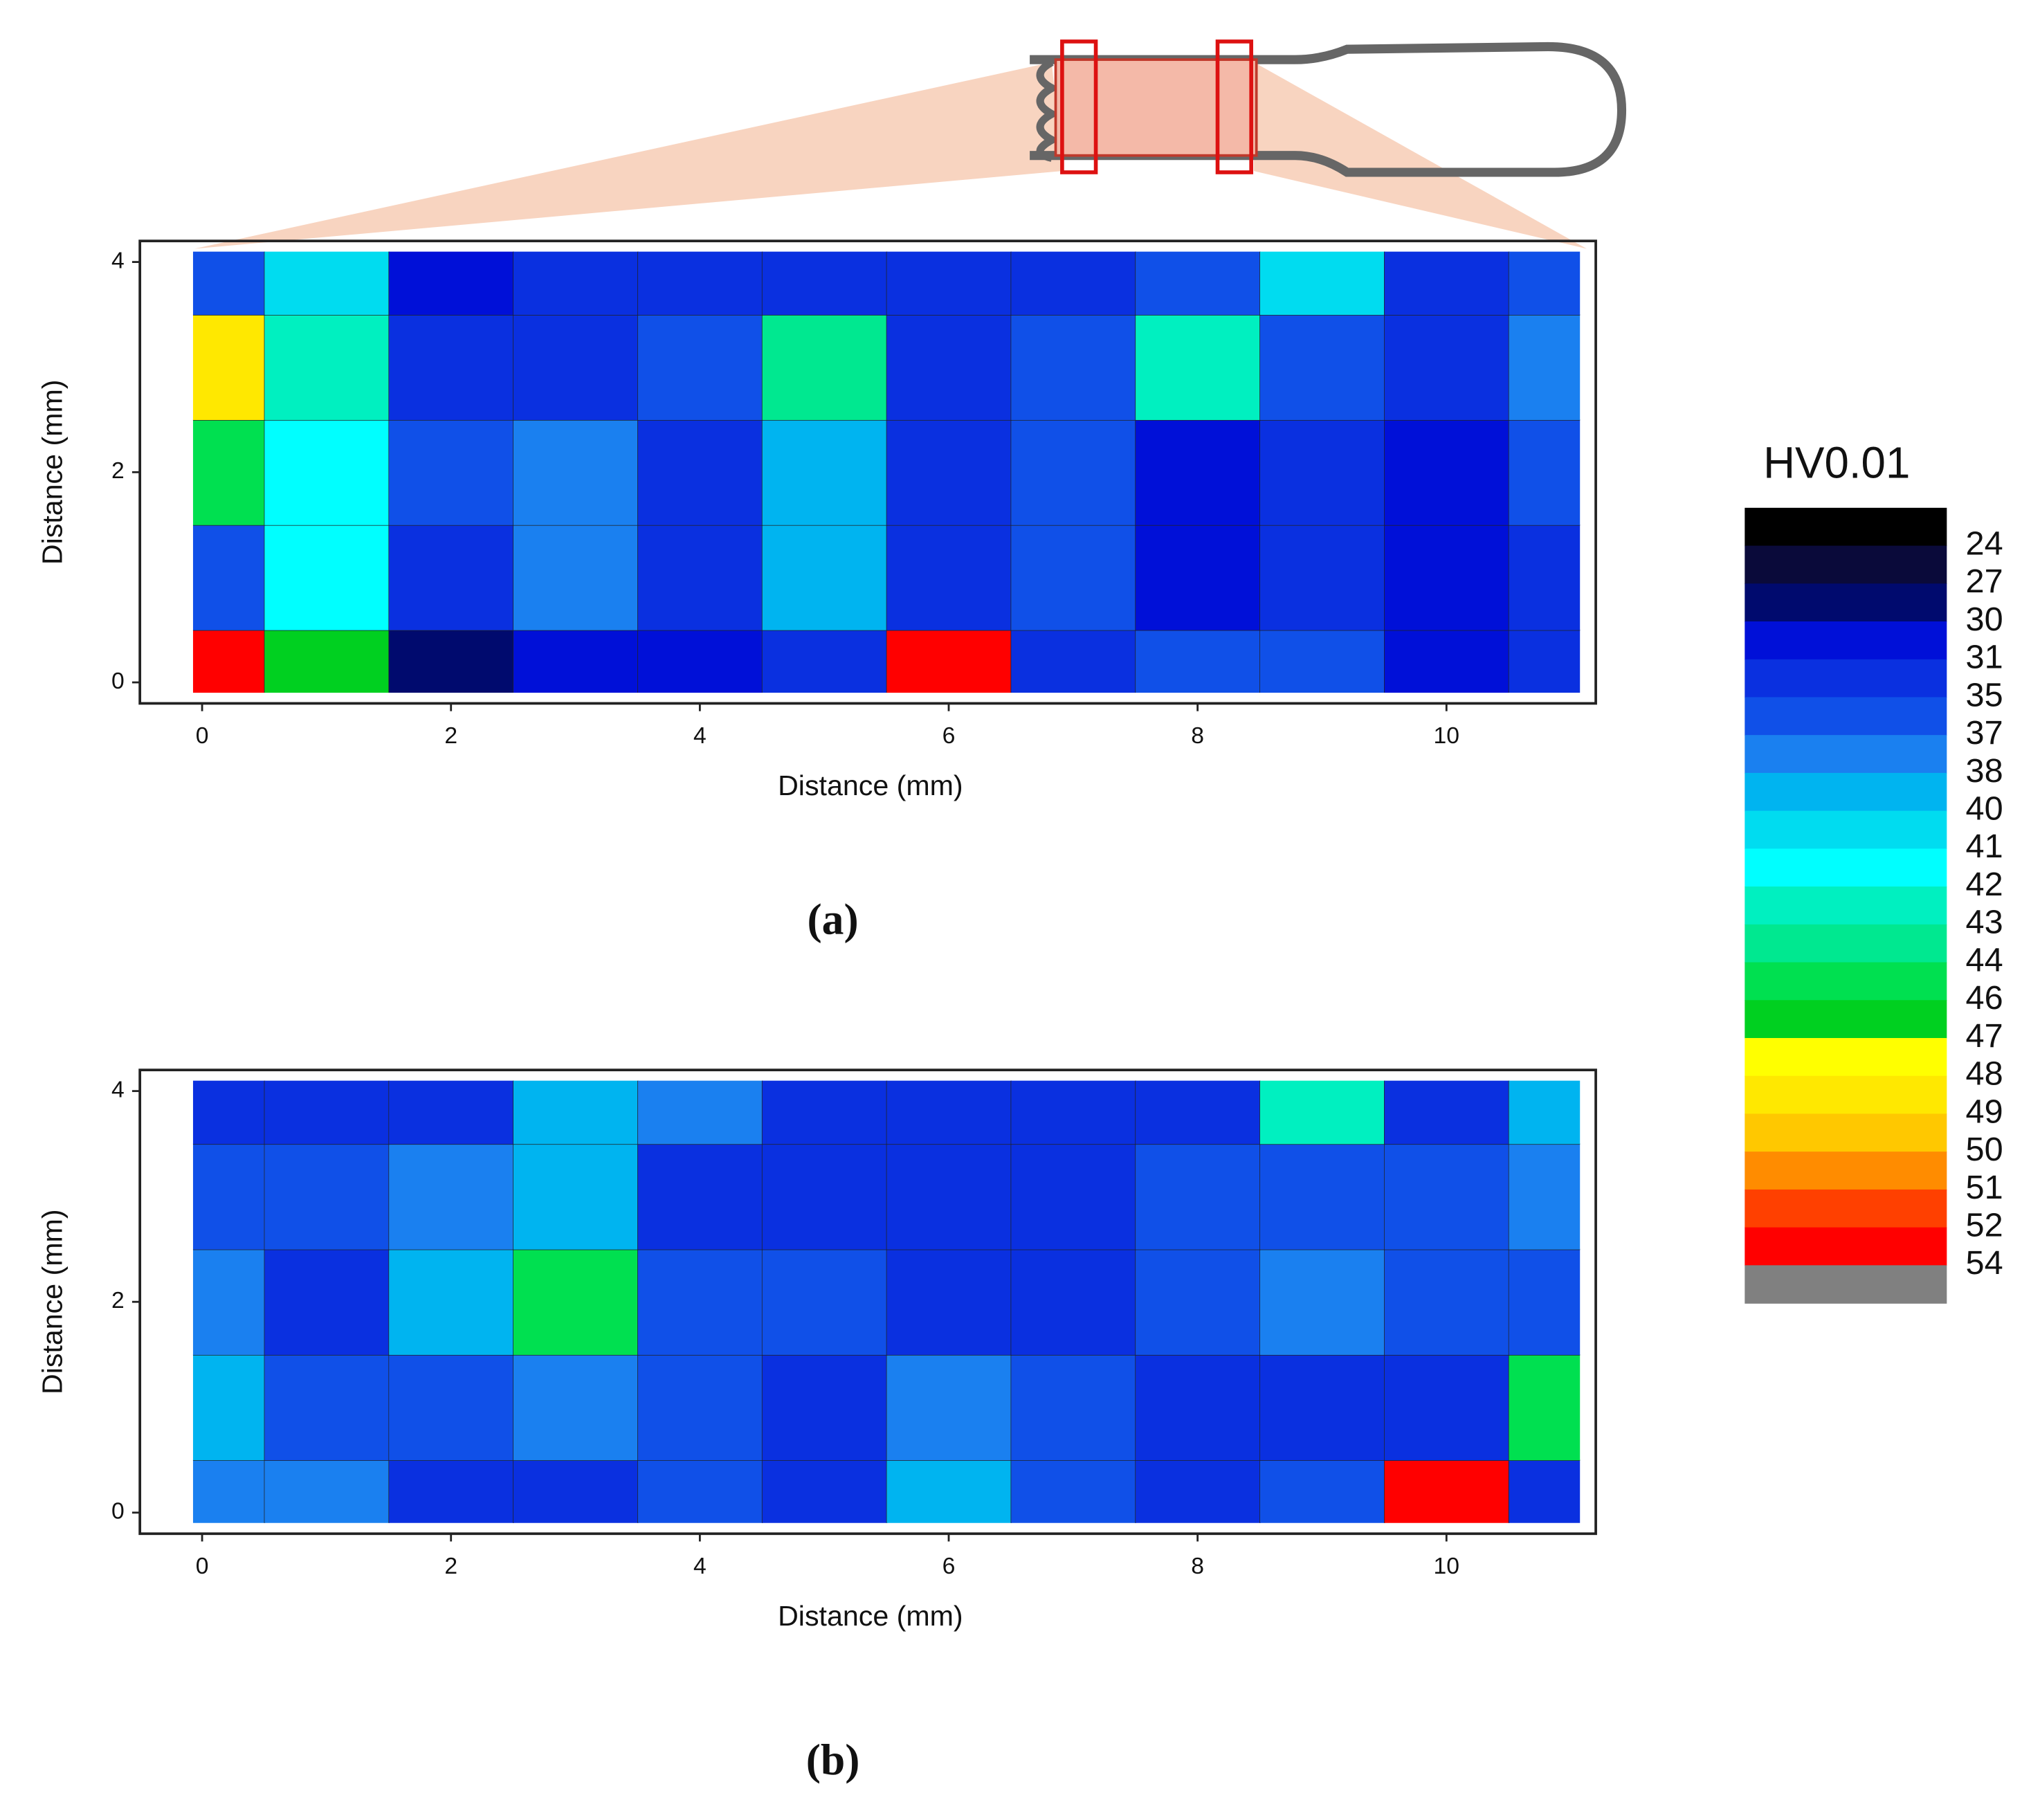 The width and height of the screenshot is (2031, 1820). I want to click on colorbar-title: HV0.01, so click(1836, 463).